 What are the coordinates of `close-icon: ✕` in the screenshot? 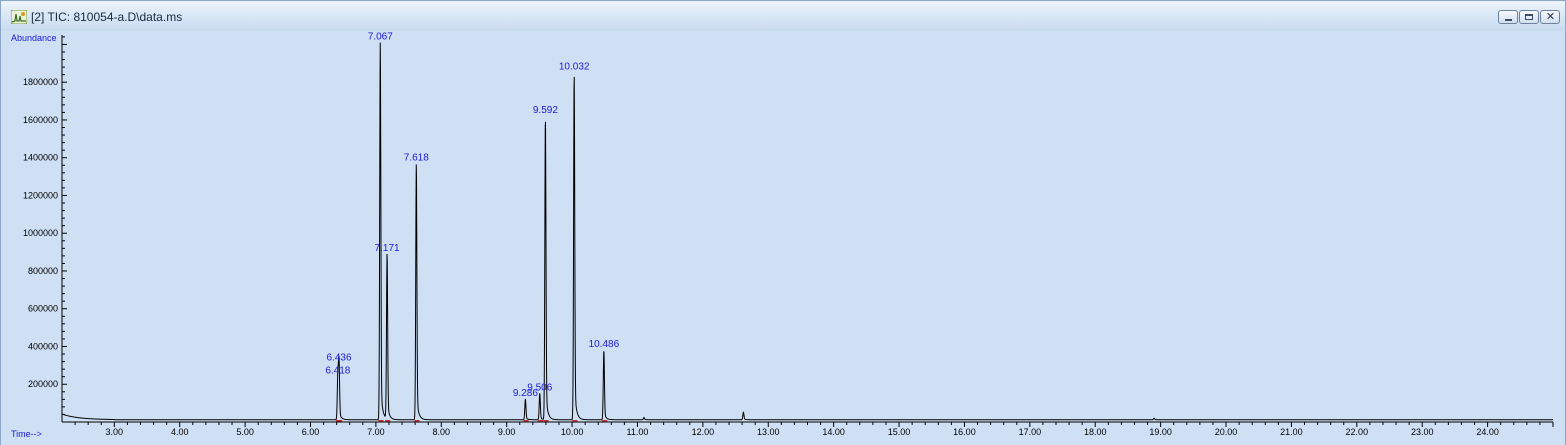 It's located at (1550, 16).